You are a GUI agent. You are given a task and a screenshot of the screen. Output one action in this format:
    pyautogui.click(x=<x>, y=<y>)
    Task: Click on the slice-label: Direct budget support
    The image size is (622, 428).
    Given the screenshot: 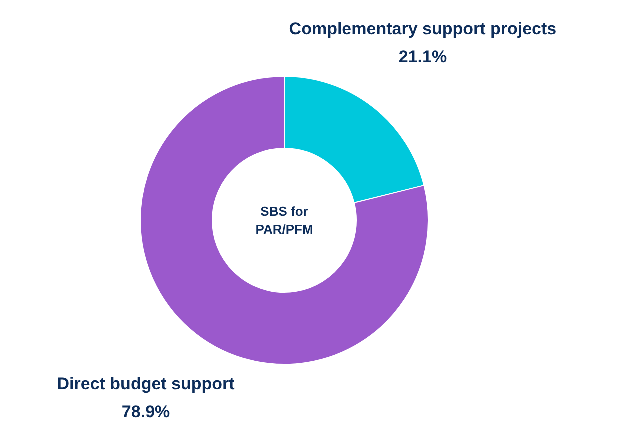 What is the action you would take?
    pyautogui.click(x=146, y=384)
    